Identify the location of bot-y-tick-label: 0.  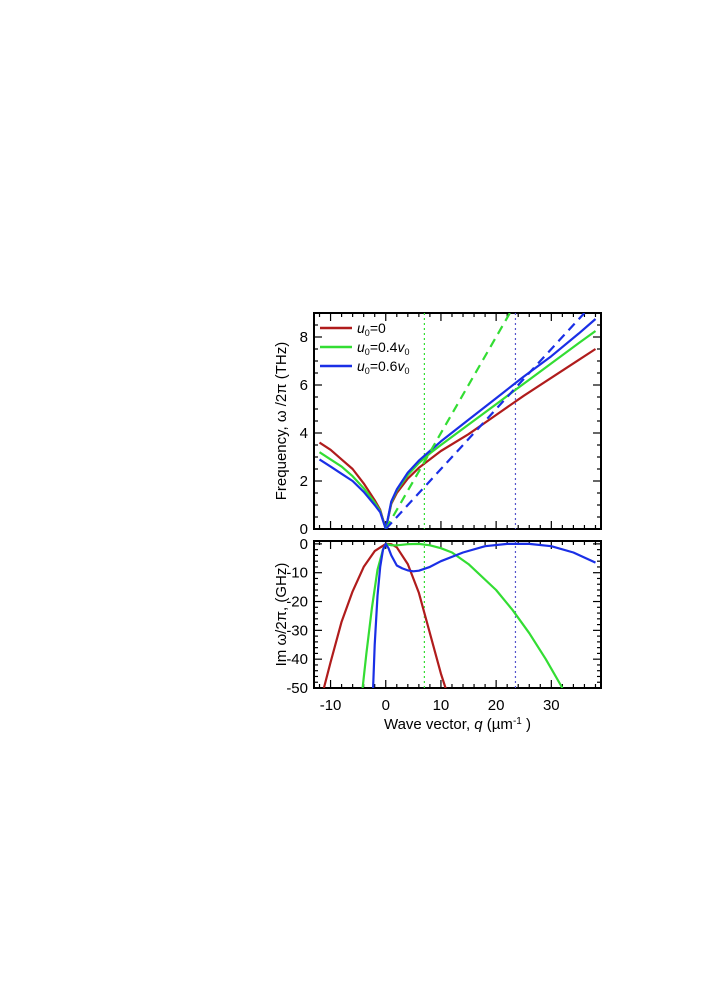
(304, 544).